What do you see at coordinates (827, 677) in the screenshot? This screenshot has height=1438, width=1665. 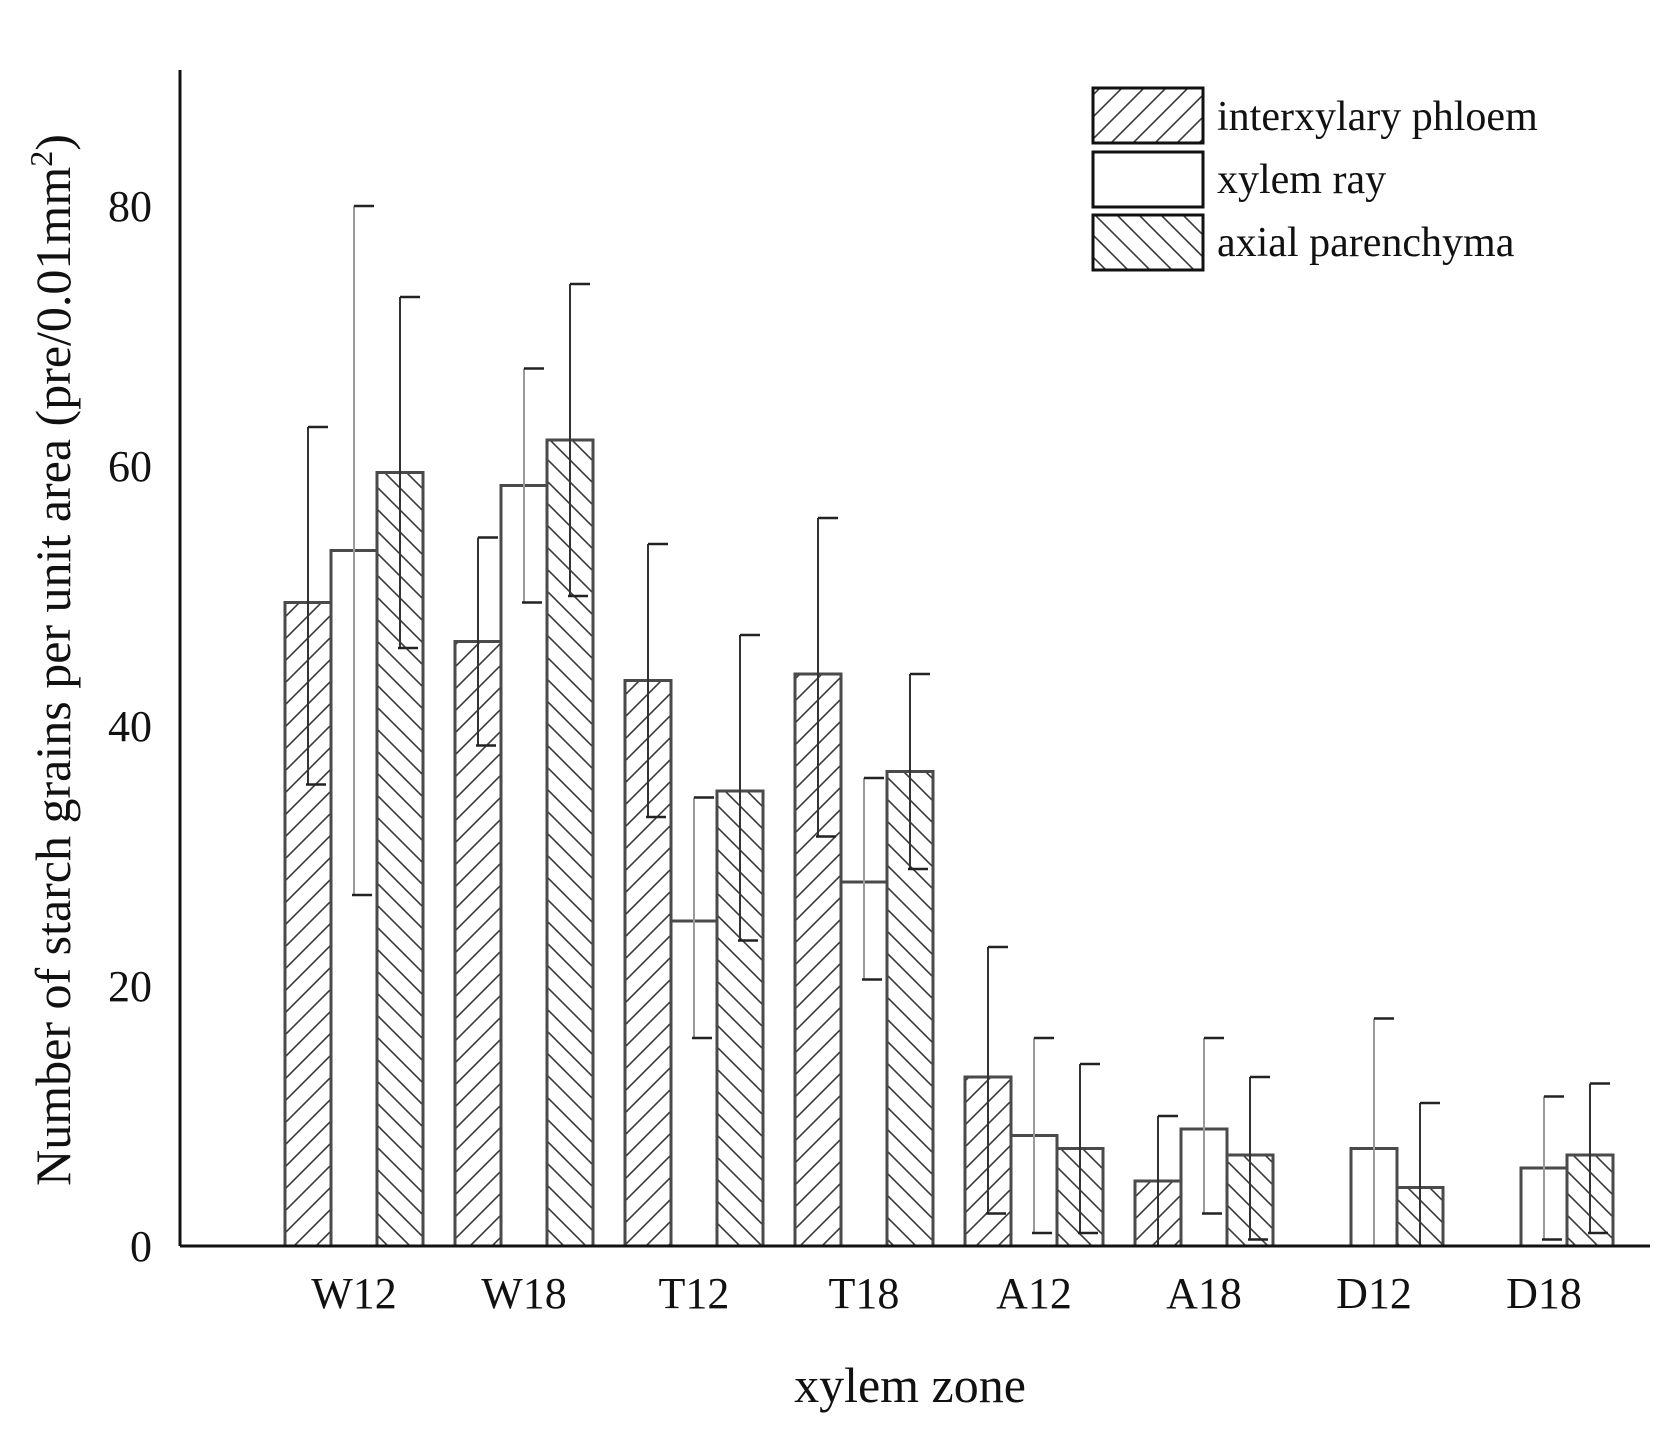 I see `error-bar-interxylary-phloem-T18` at bounding box center [827, 677].